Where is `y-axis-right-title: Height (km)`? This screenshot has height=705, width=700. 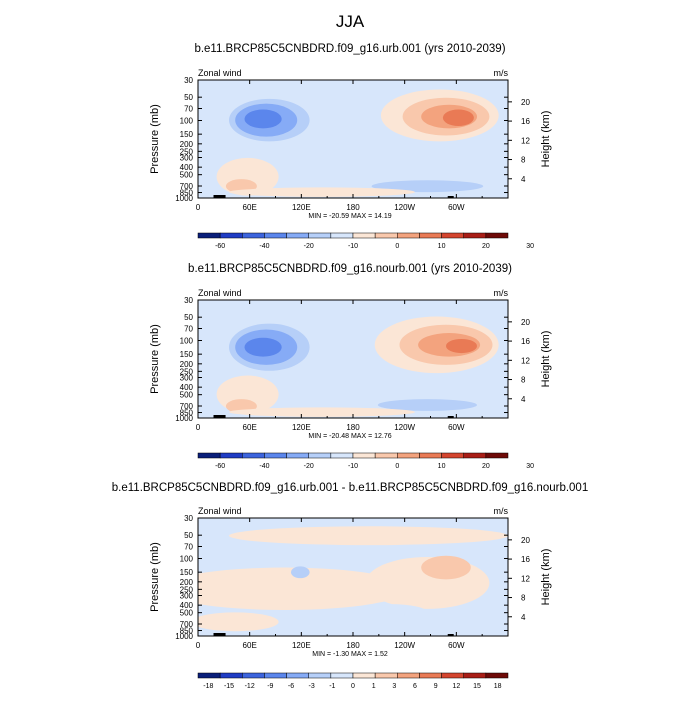 y-axis-right-title: Height (km) is located at coordinates (546, 139).